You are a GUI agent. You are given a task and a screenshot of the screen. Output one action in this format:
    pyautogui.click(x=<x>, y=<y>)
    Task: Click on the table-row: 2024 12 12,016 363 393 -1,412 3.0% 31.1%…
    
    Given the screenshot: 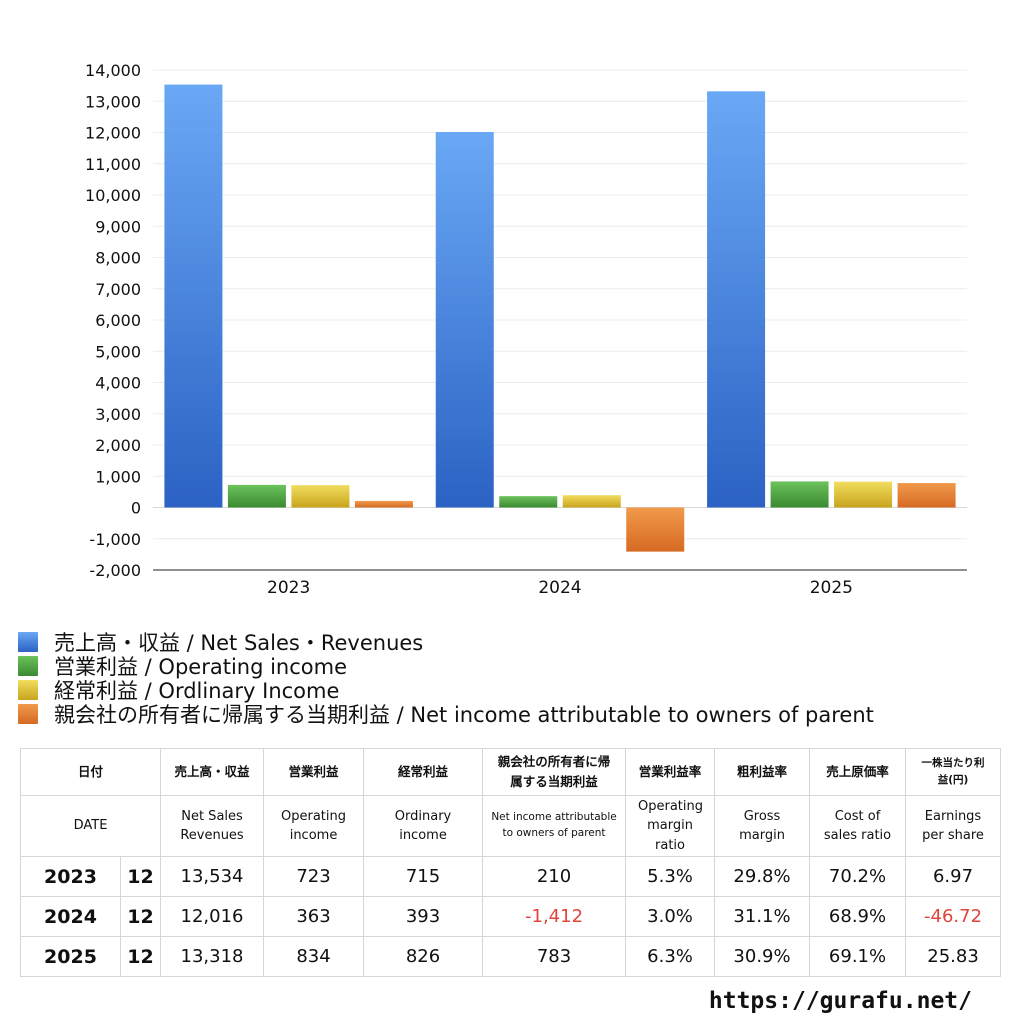 What is the action you would take?
    pyautogui.click(x=511, y=916)
    